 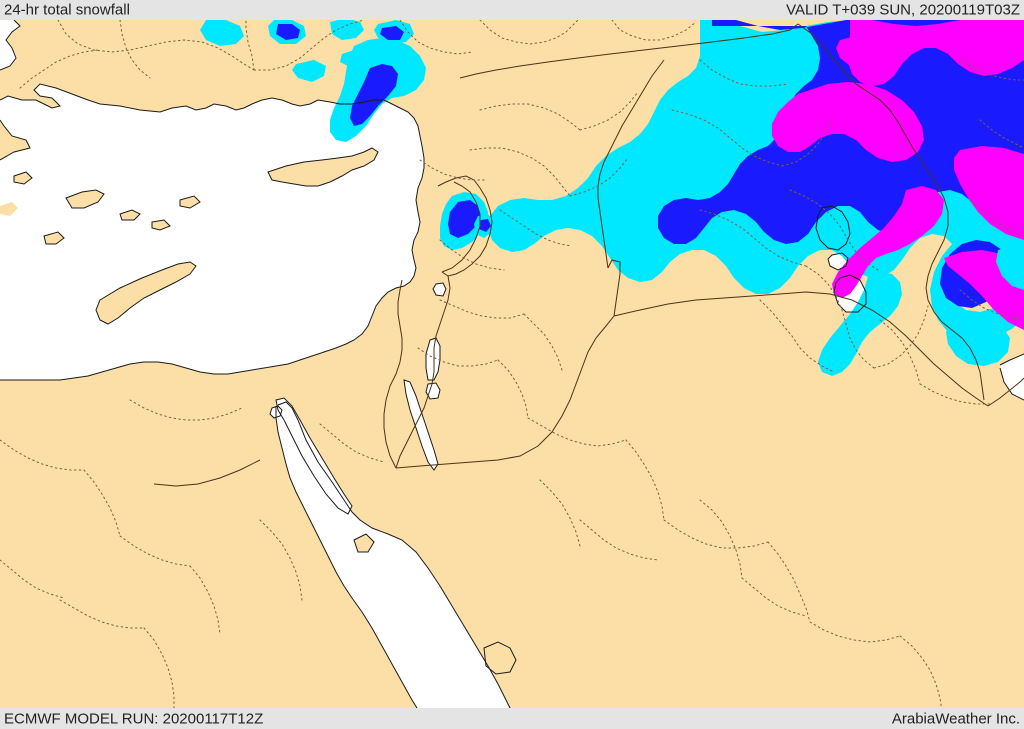 I want to click on attribution-label: ArabiaWeather Inc., so click(x=955, y=718).